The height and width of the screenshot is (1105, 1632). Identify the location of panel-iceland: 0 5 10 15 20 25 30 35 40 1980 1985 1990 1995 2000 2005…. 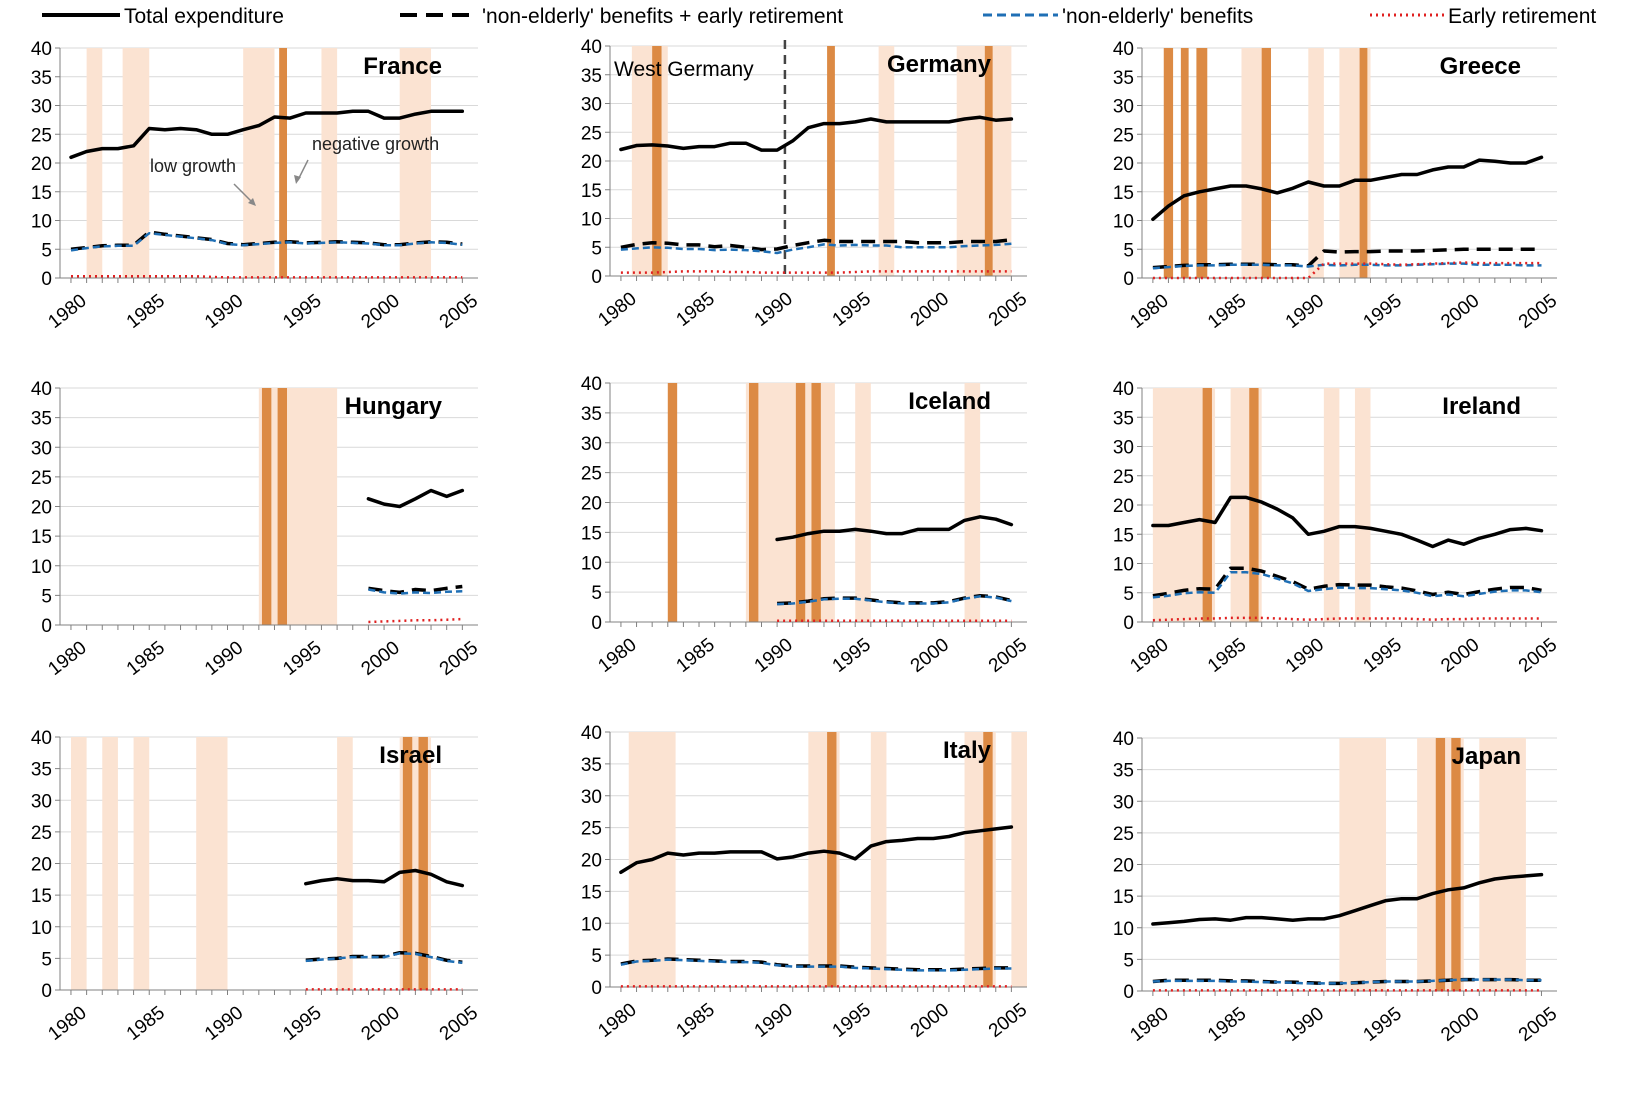
(806, 525).